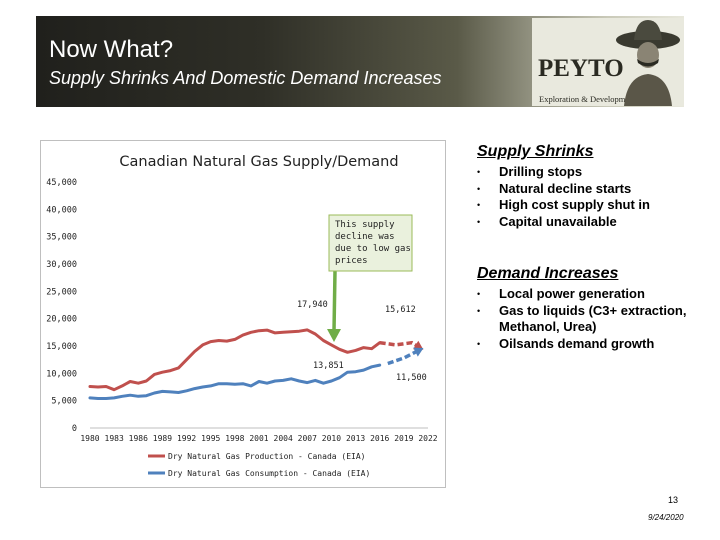 This screenshot has height=540, width=720. I want to click on latest-production-label: 15,612, so click(400, 310).